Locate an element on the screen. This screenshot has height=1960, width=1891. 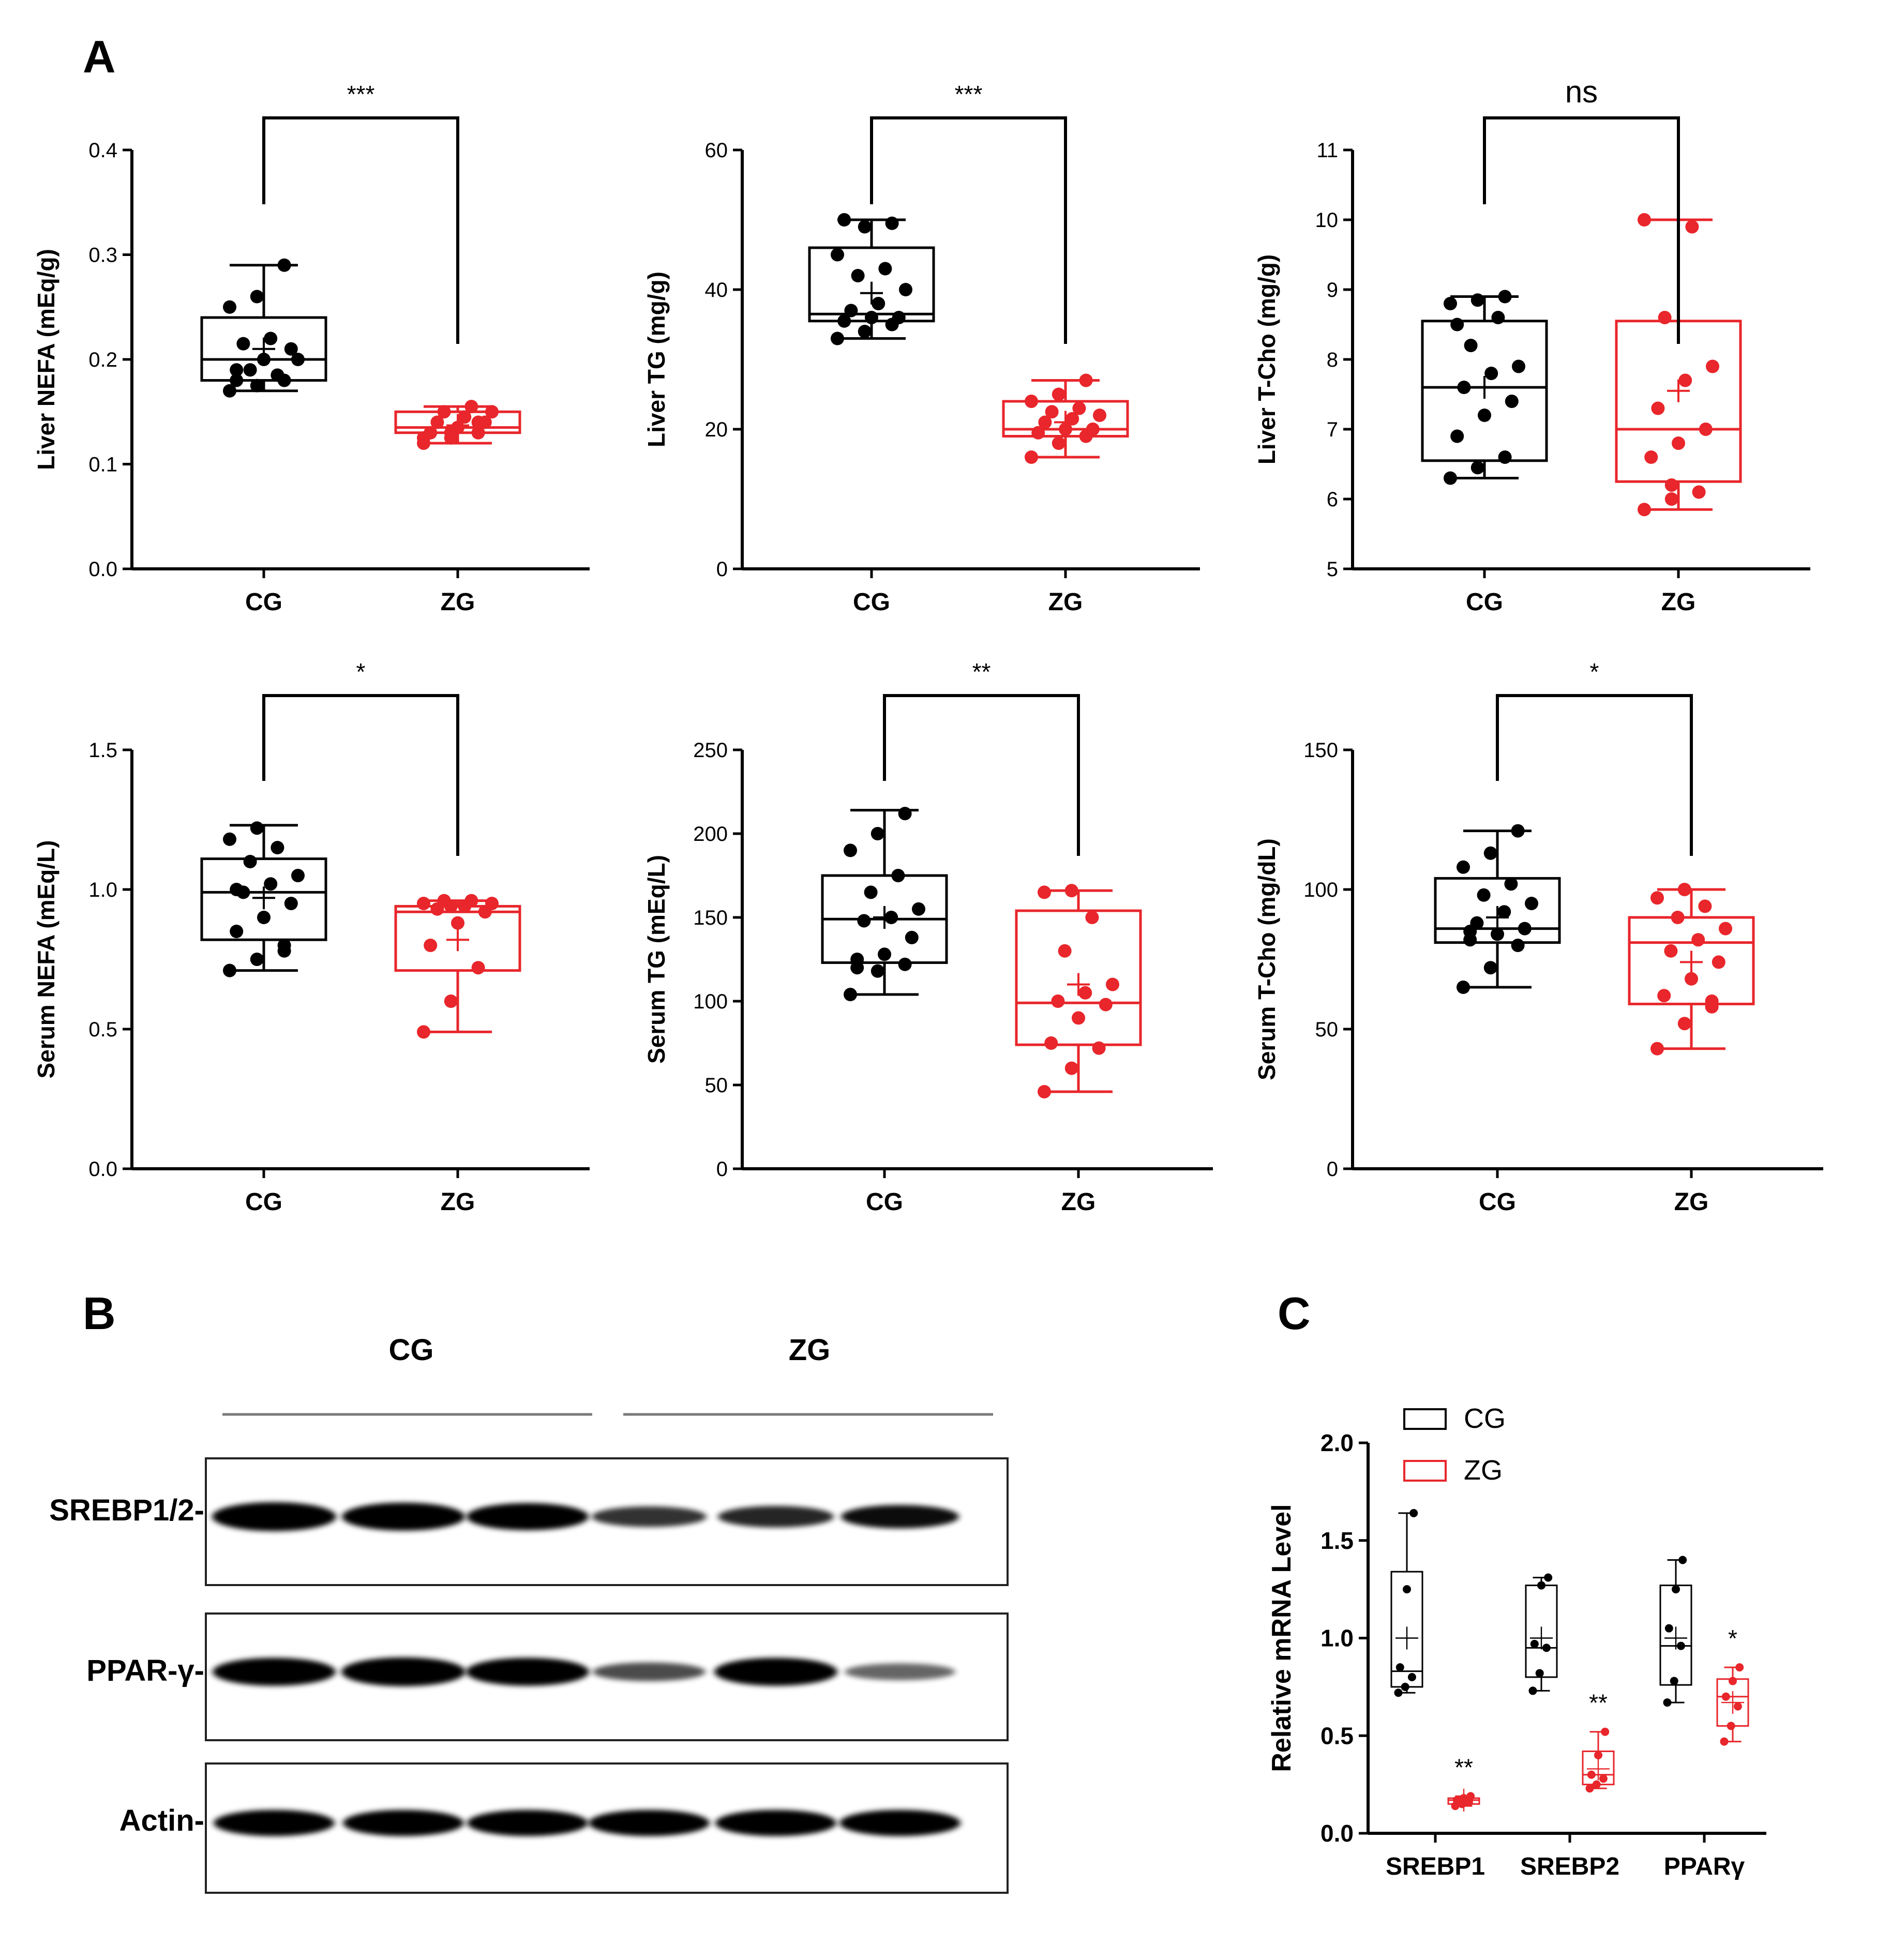
x-category-label: SREBP1 is located at coordinates (1435, 1866).